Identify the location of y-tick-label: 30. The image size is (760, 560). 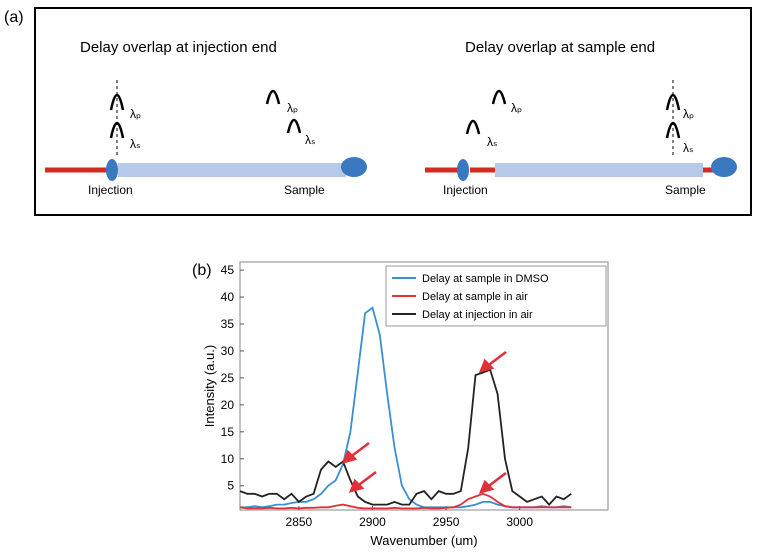
(228, 351).